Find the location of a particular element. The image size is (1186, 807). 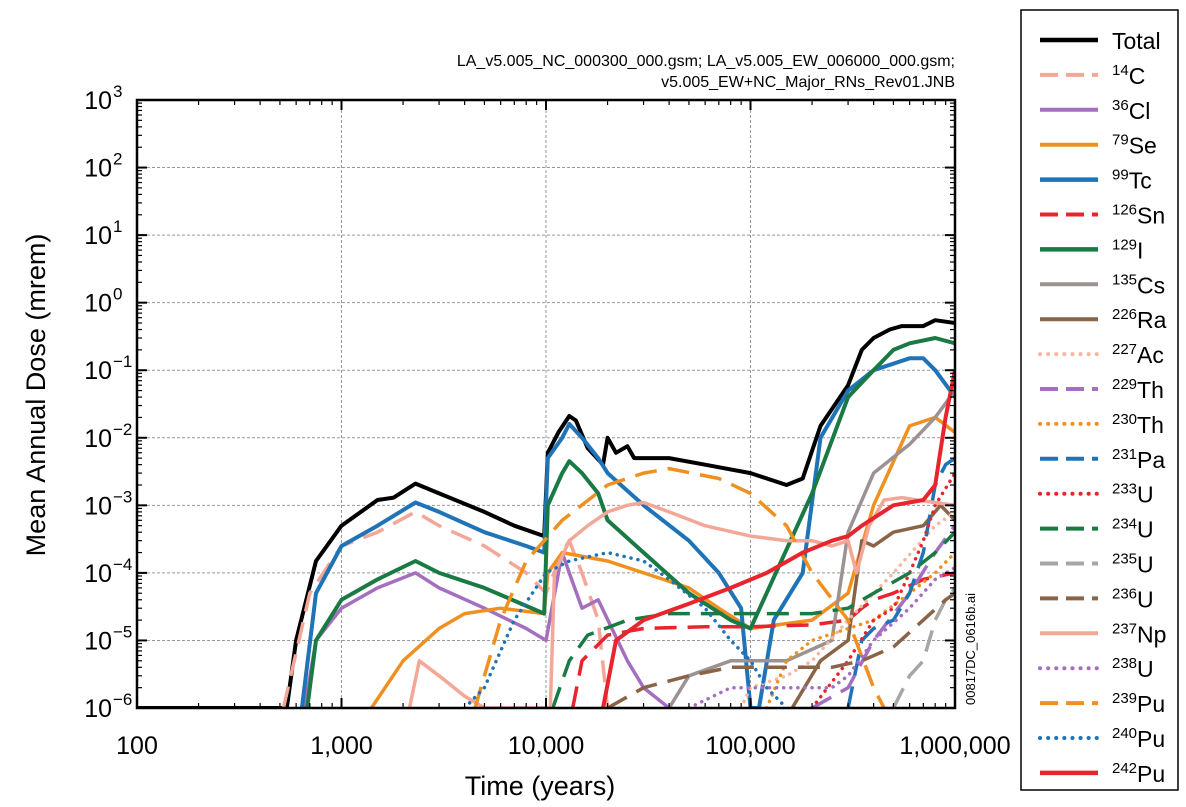

x-tick-label: 100 is located at coordinates (137, 746).